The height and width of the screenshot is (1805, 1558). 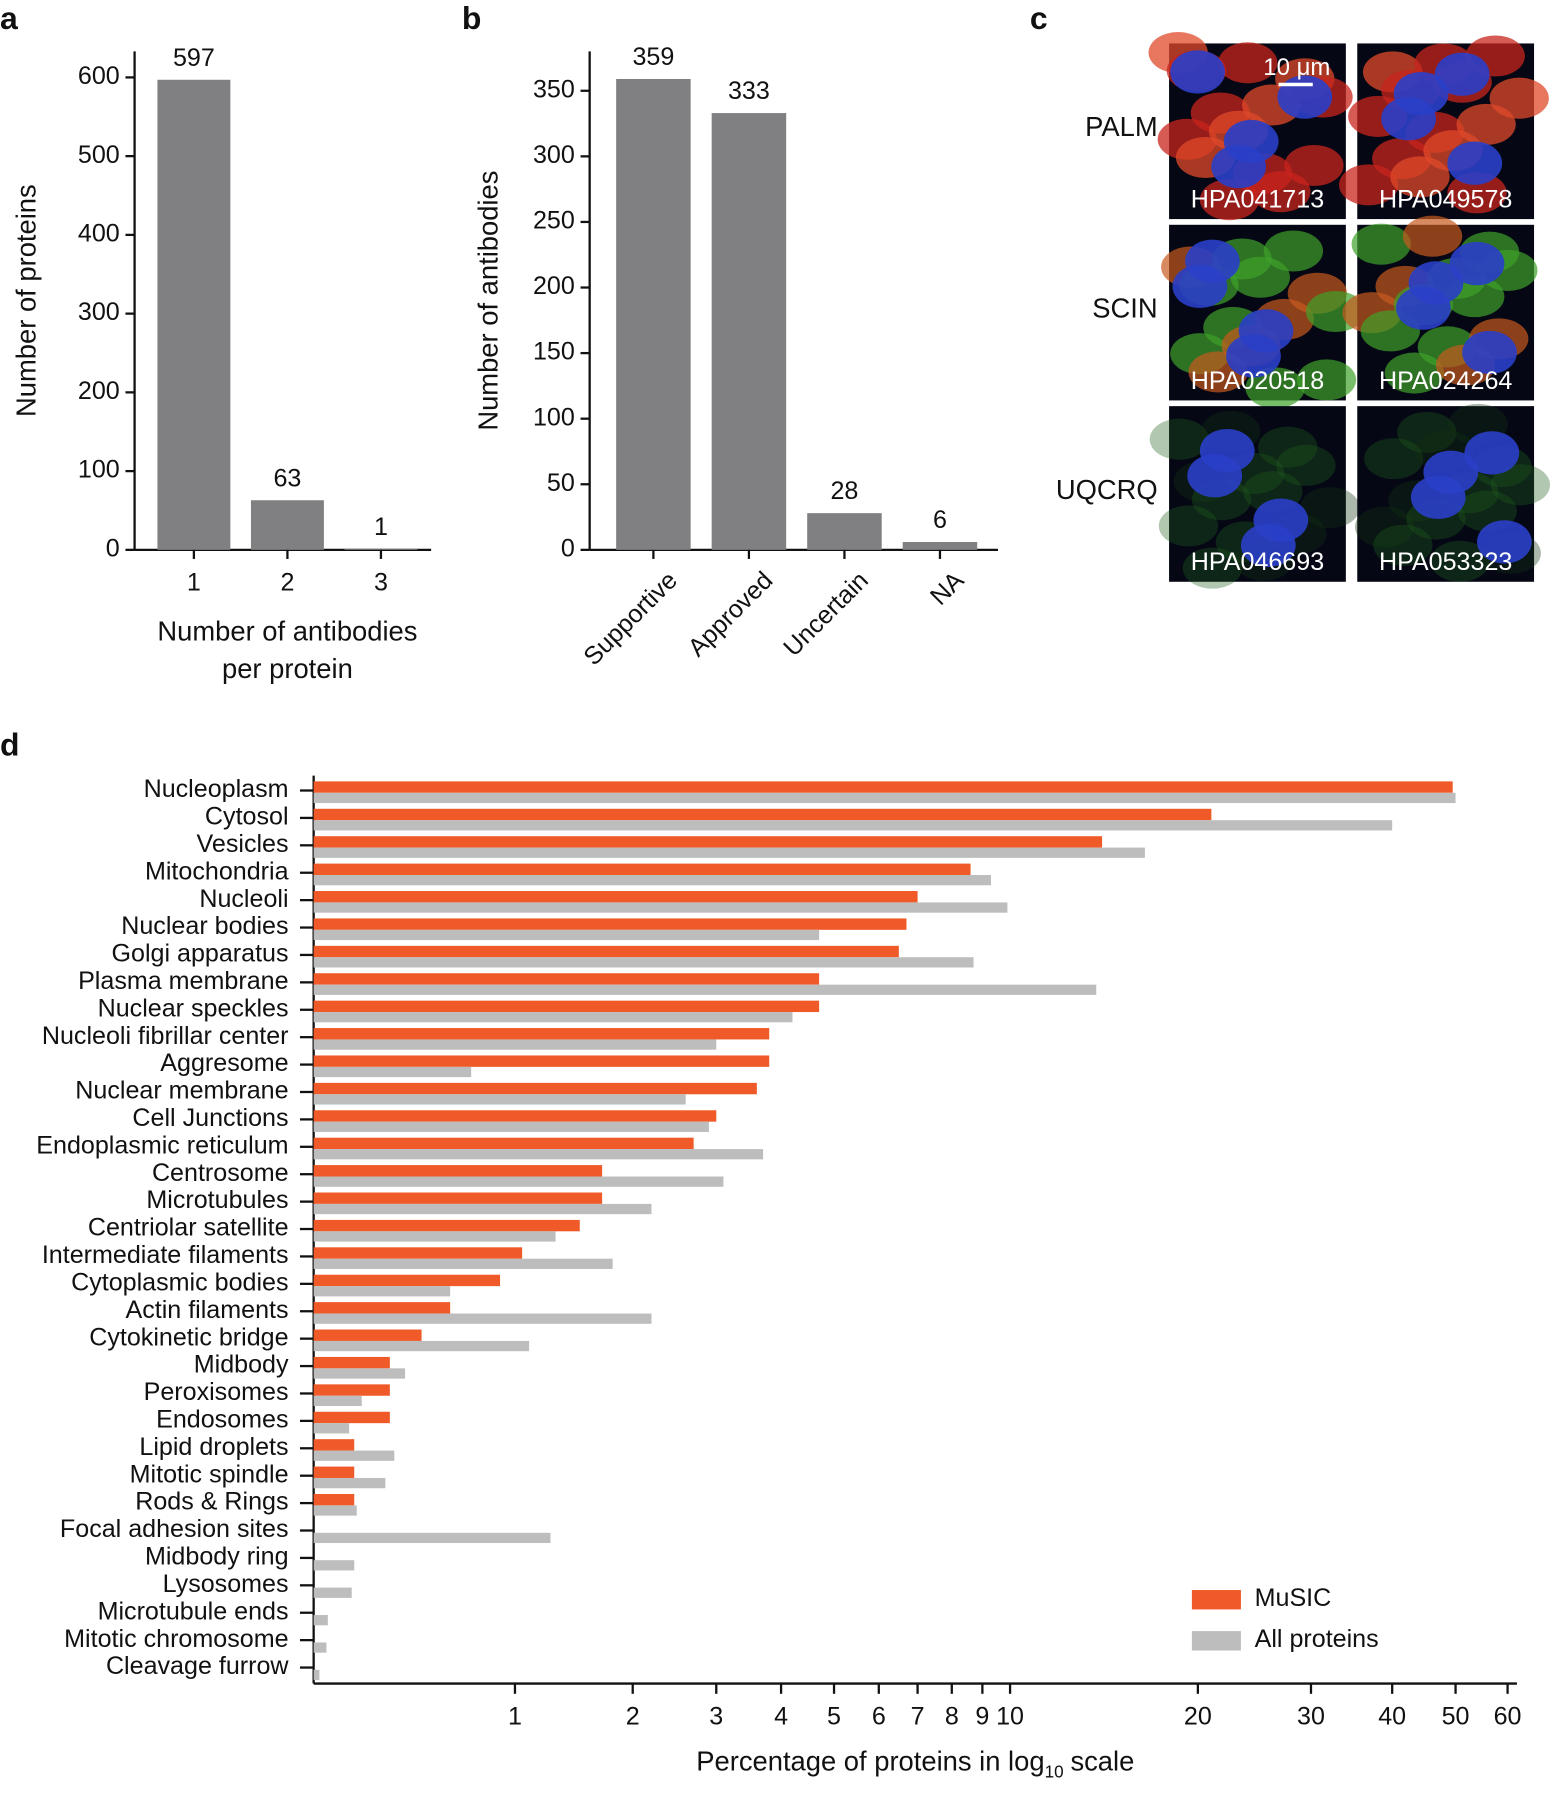 I want to click on x-tick-label: Uncertain, so click(x=826, y=614).